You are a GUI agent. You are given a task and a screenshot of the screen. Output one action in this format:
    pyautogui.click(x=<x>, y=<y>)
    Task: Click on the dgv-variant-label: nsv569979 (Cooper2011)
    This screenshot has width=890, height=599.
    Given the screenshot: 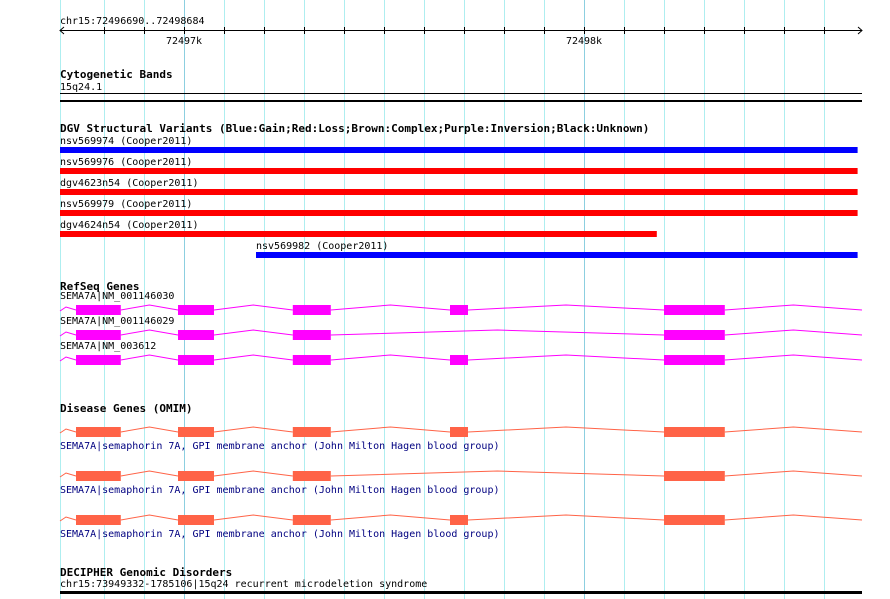 What is the action you would take?
    pyautogui.click(x=126, y=204)
    